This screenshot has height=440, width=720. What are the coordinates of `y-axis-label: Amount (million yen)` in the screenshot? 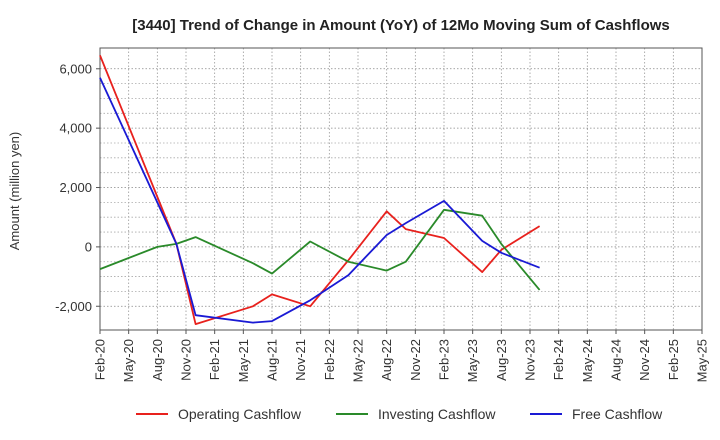 It's located at (14, 191).